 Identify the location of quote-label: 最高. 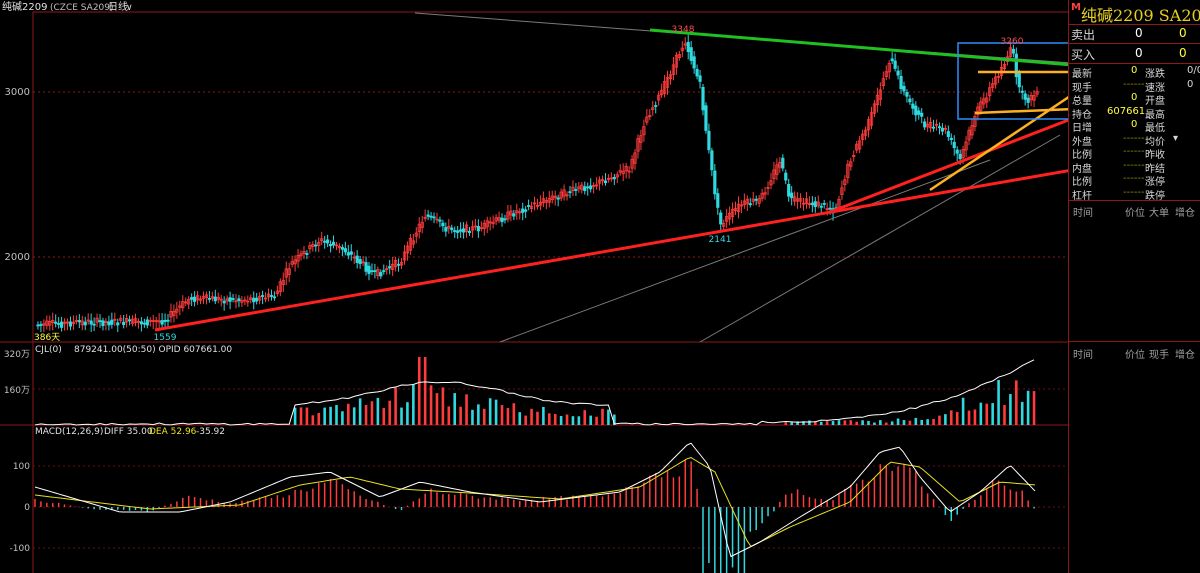
(1155, 115).